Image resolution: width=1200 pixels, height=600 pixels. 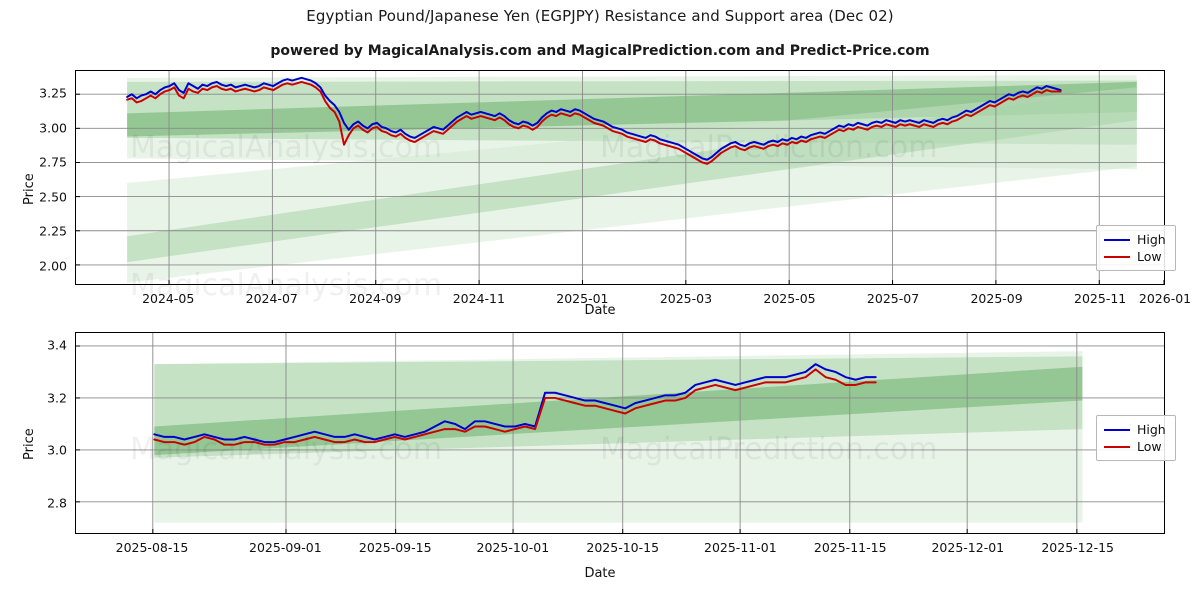 What do you see at coordinates (285, 547) in the screenshot?
I see `x-axis-tick-bottom: 2025-09-01` at bounding box center [285, 547].